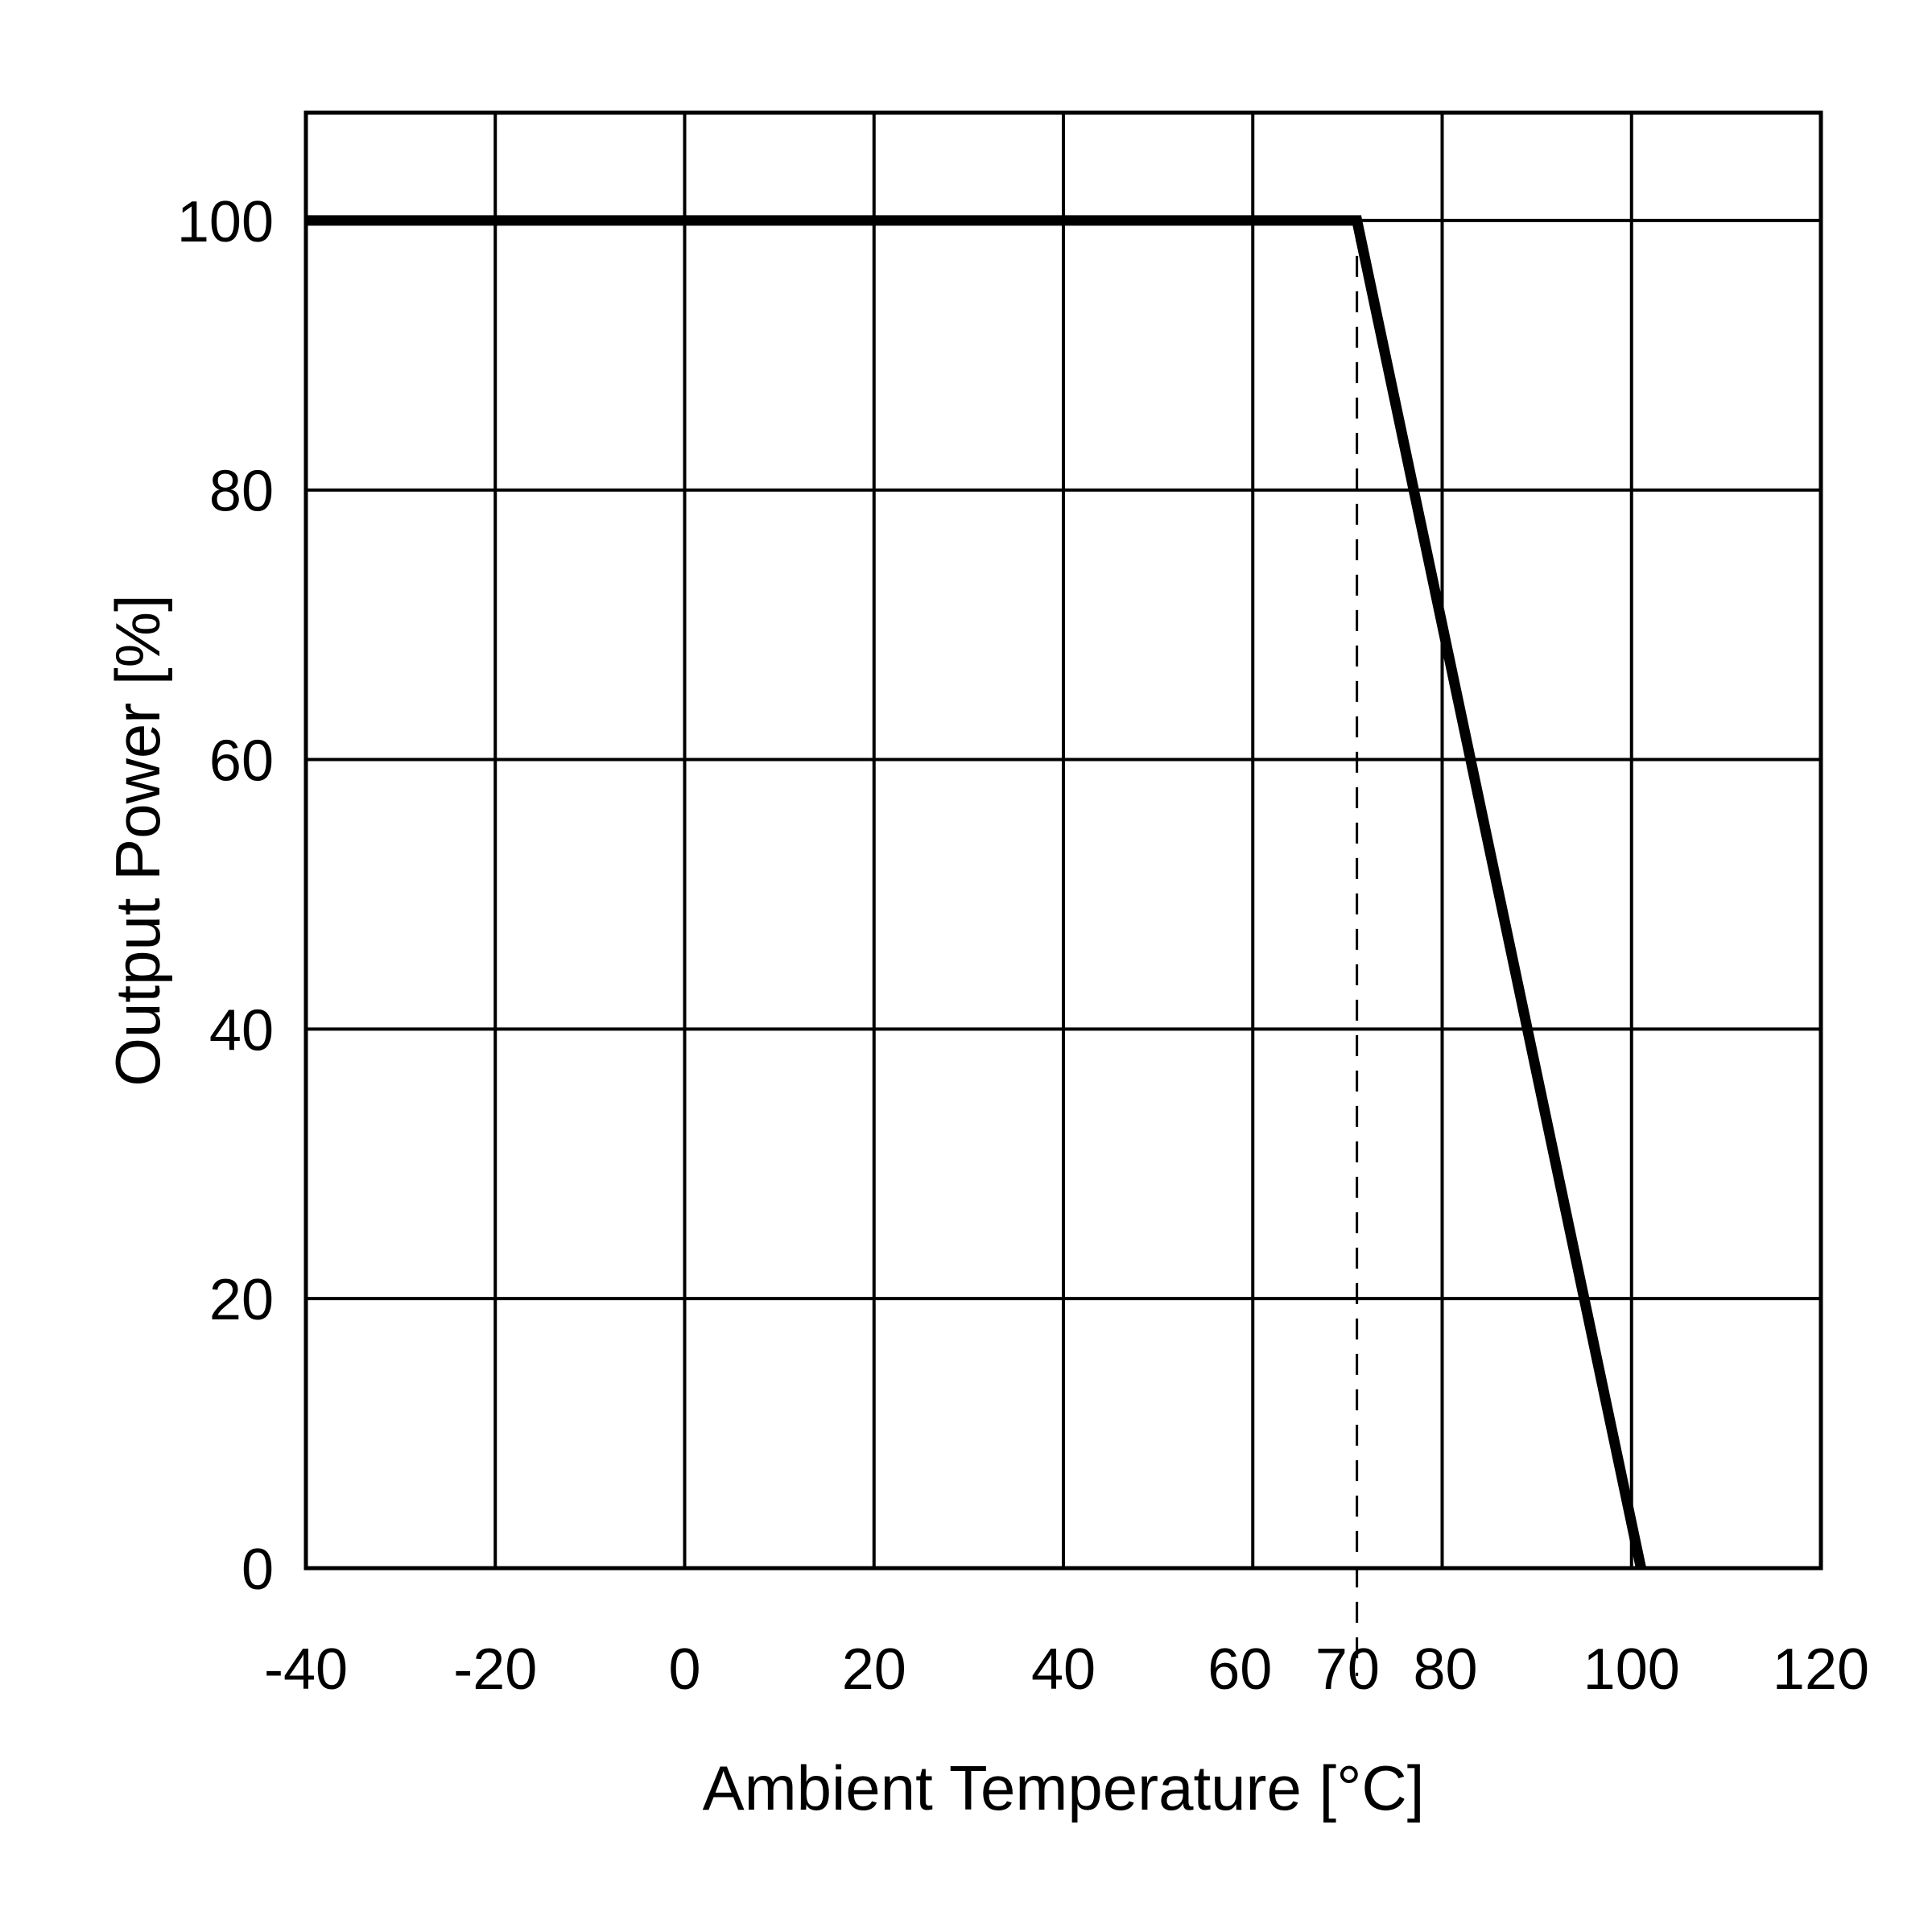 The width and height of the screenshot is (1932, 1932). I want to click on x-tick-label: 60, so click(1240, 1669).